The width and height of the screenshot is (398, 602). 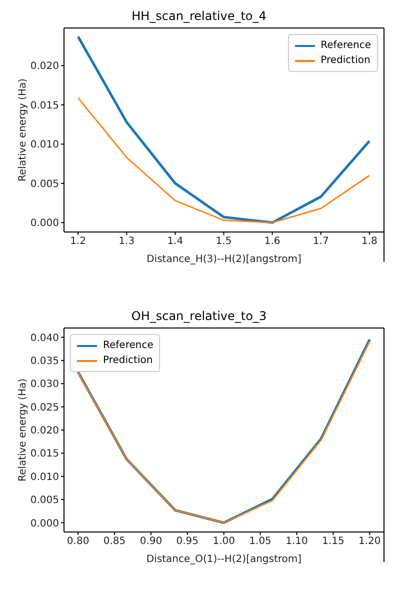 What do you see at coordinates (151, 542) in the screenshot?
I see `x-tick-label: 0.90` at bounding box center [151, 542].